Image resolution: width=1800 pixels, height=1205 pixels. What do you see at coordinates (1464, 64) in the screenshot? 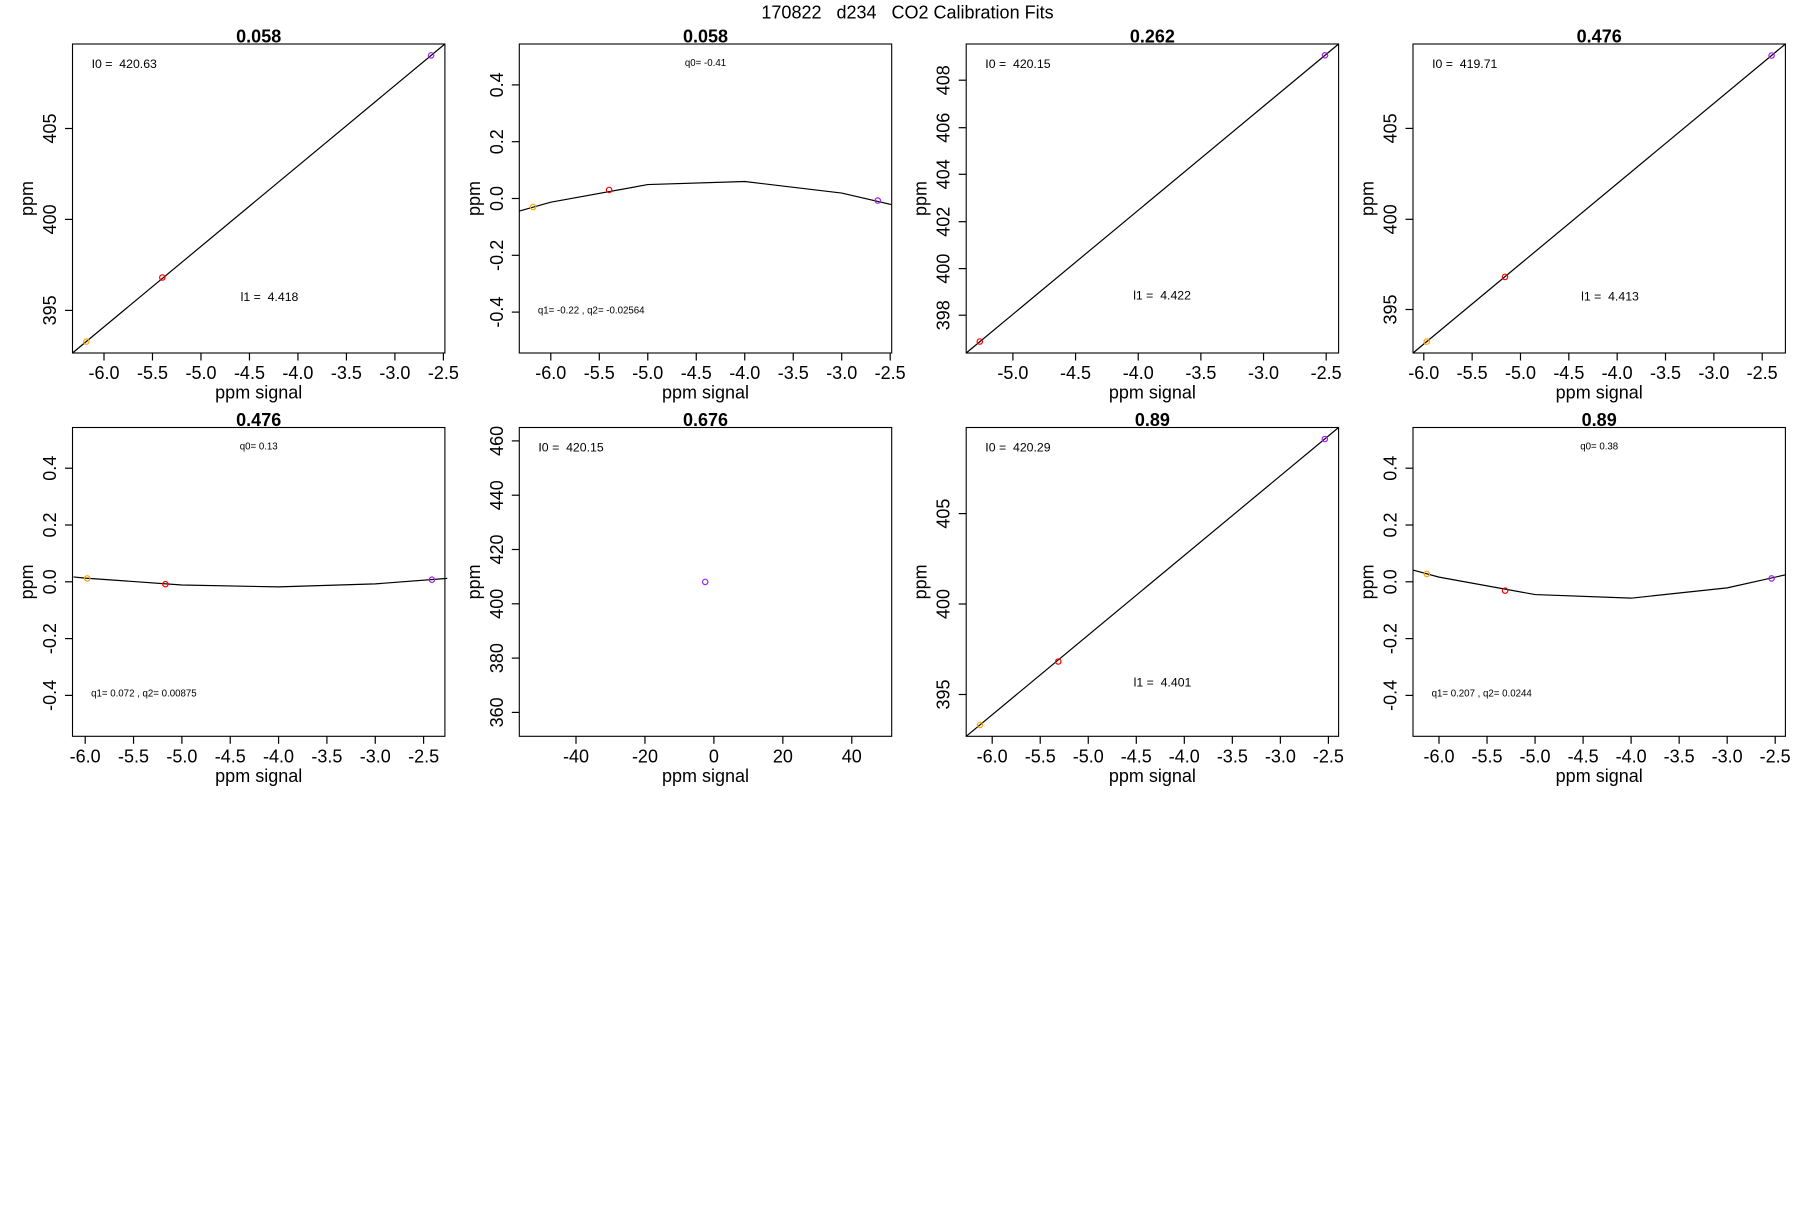
I see `svg-text: I0 = 419.71` at bounding box center [1464, 64].